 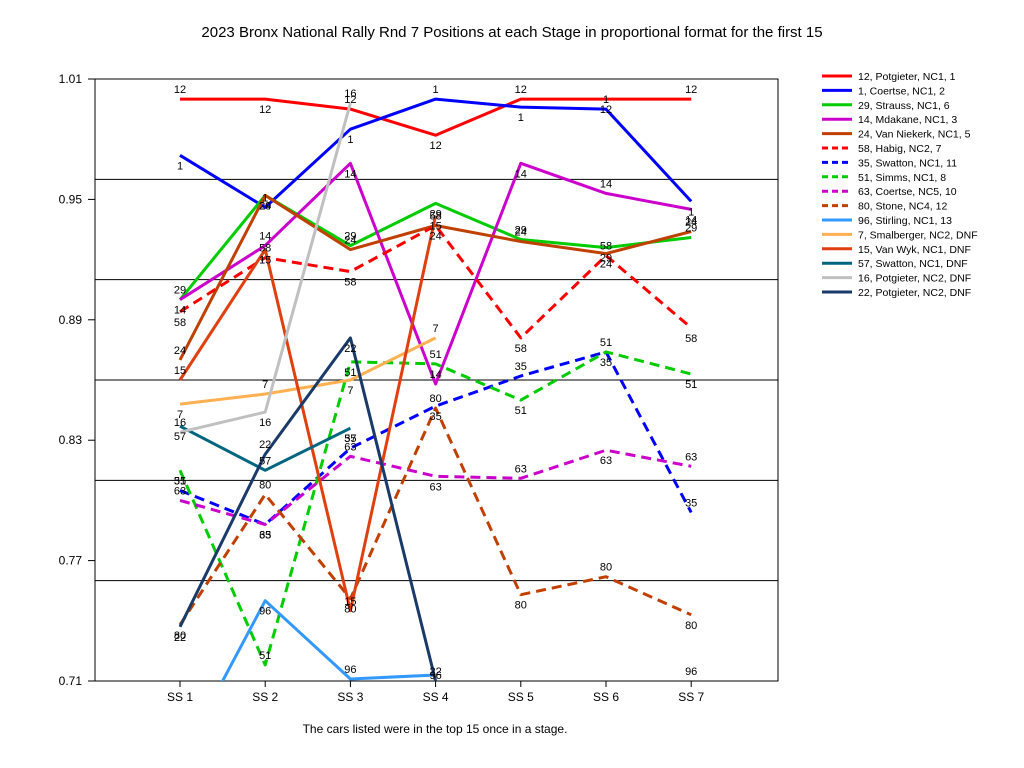 What do you see at coordinates (902, 178) in the screenshot?
I see `legend-entry: 51, Simms, NC1, 8` at bounding box center [902, 178].